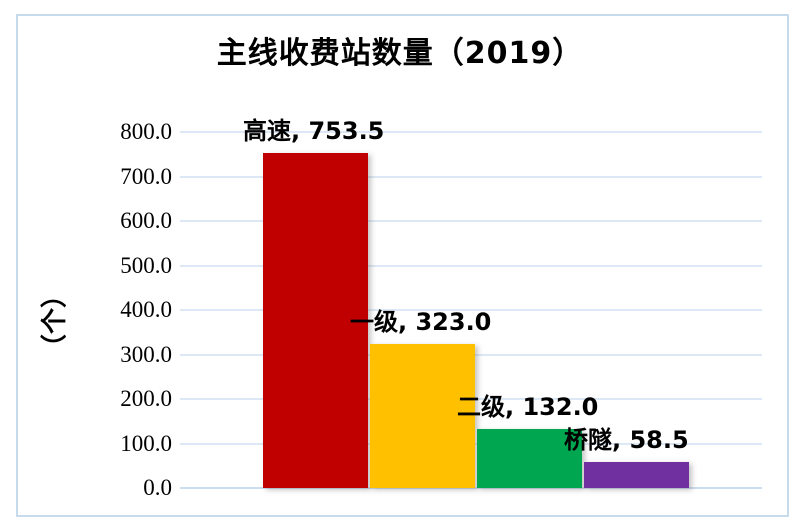  What do you see at coordinates (636, 474) in the screenshot?
I see `bar-桥隧` at bounding box center [636, 474].